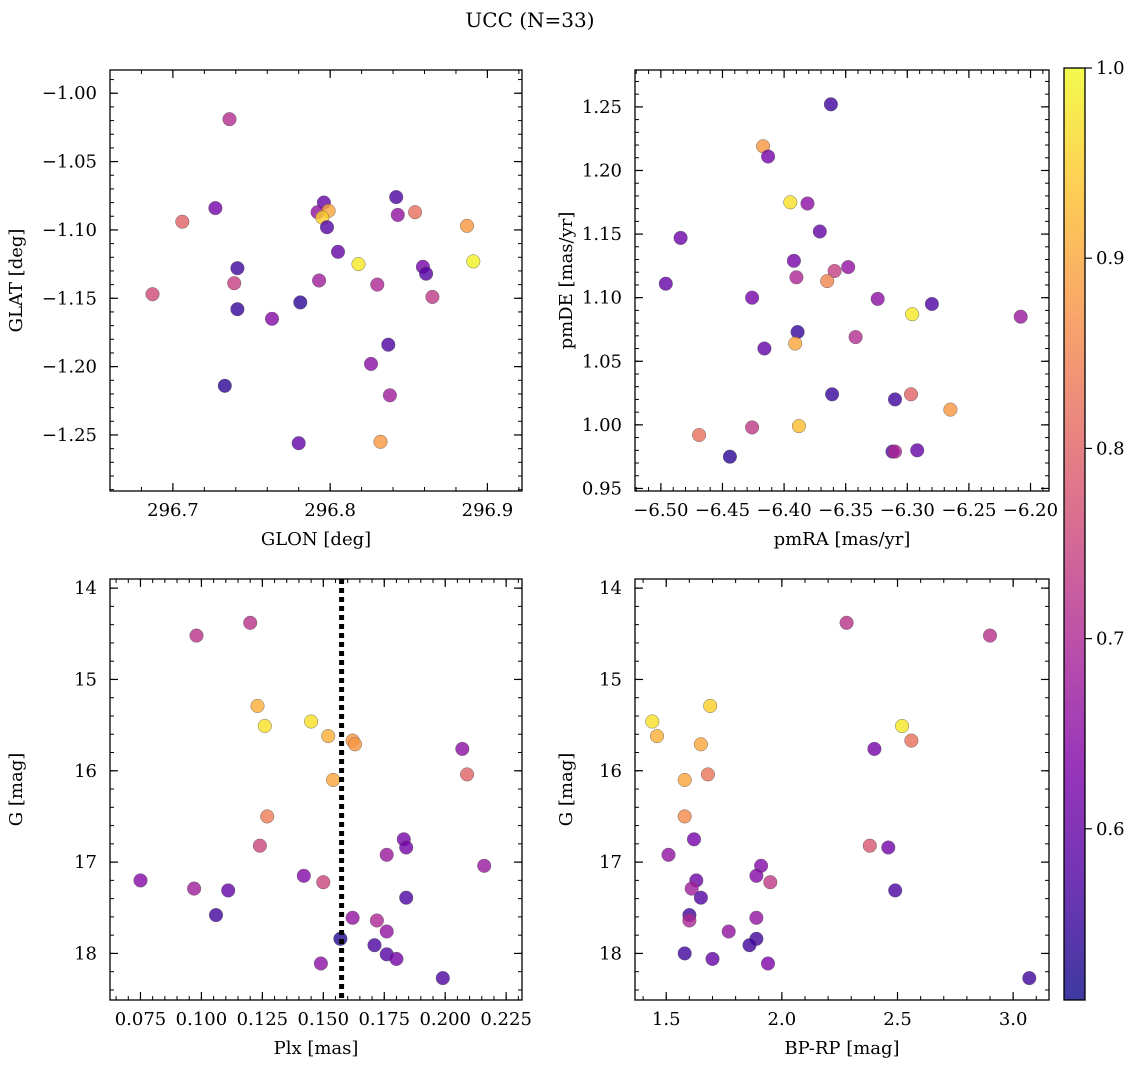 This screenshot has height=1068, width=1136. What do you see at coordinates (384, 1019) in the screenshot?
I see `x-tick-label: 0.175` at bounding box center [384, 1019].